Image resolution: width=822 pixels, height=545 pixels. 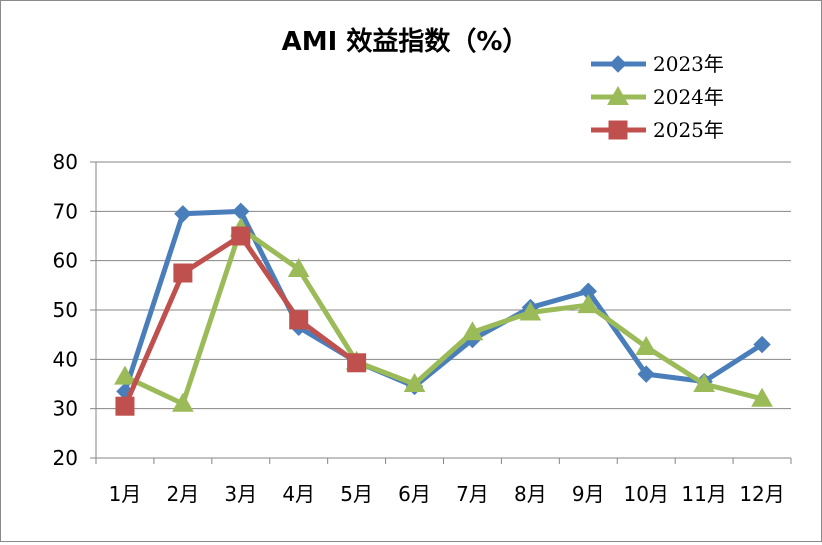 I want to click on y-tick-label: 20, so click(x=65, y=458).